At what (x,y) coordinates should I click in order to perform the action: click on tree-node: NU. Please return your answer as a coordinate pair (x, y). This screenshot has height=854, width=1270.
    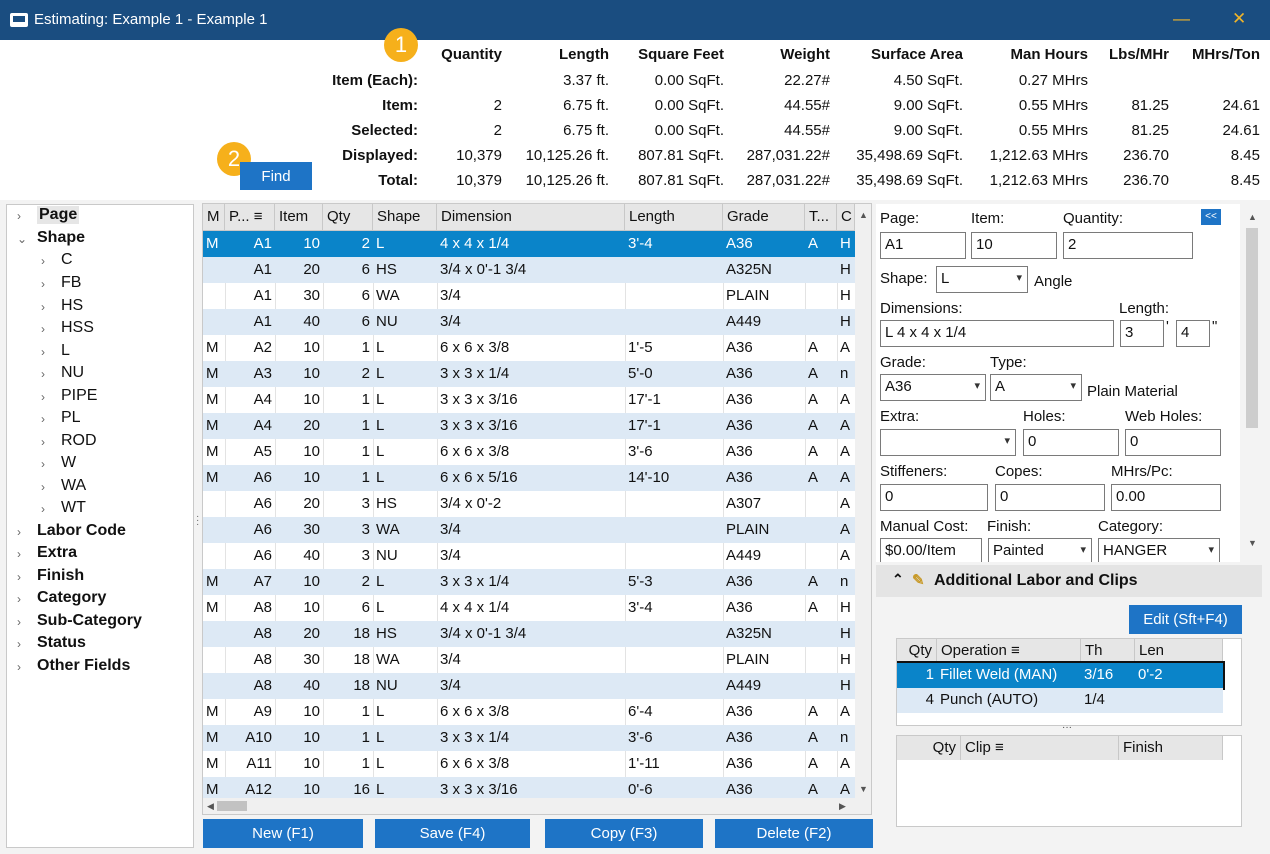
    Looking at the image, I should click on (73, 372).